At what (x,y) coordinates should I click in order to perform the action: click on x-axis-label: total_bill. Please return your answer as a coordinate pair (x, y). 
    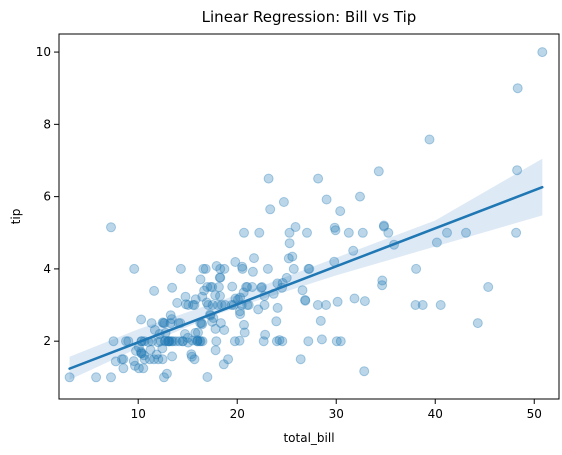
    Looking at the image, I should click on (308, 438).